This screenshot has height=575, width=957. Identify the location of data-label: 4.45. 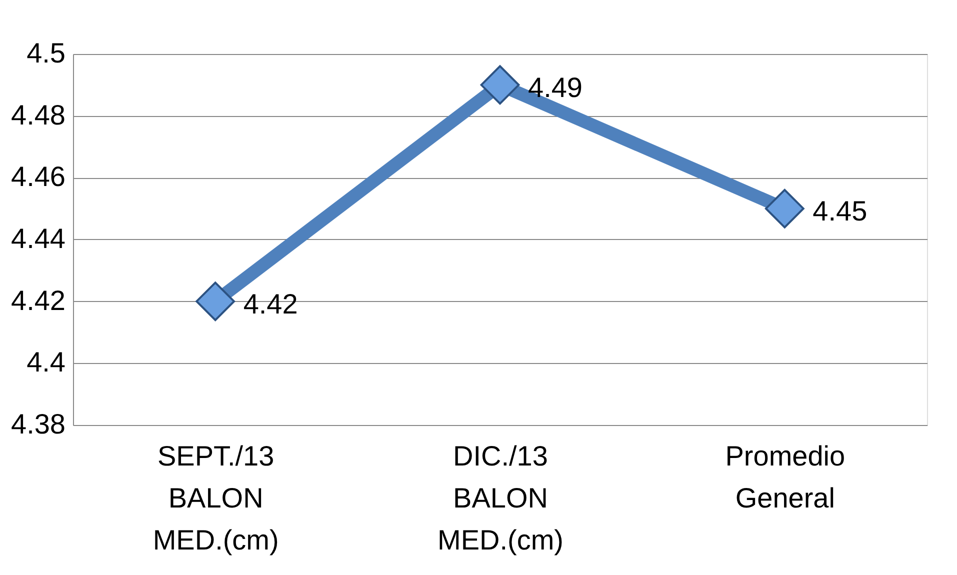
(840, 211).